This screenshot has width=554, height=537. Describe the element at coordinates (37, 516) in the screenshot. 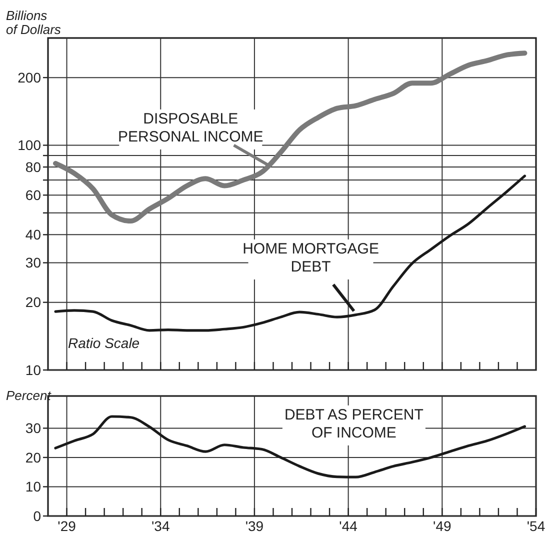

I see `y-tick-label: 0` at that location.